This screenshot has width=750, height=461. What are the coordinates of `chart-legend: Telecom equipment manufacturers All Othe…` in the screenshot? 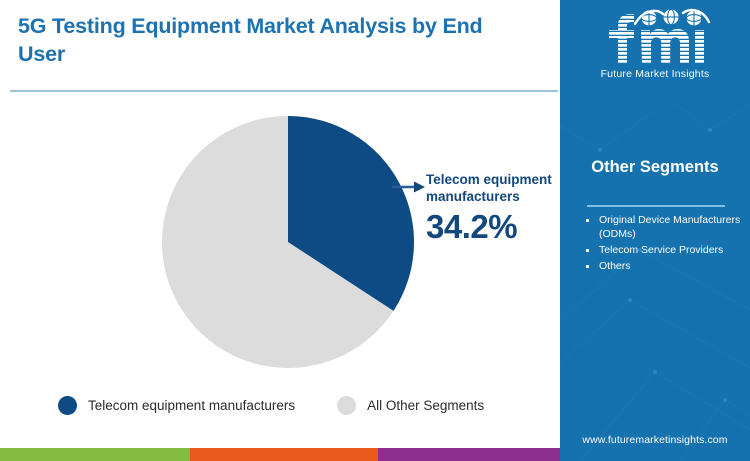 It's located at (271, 405).